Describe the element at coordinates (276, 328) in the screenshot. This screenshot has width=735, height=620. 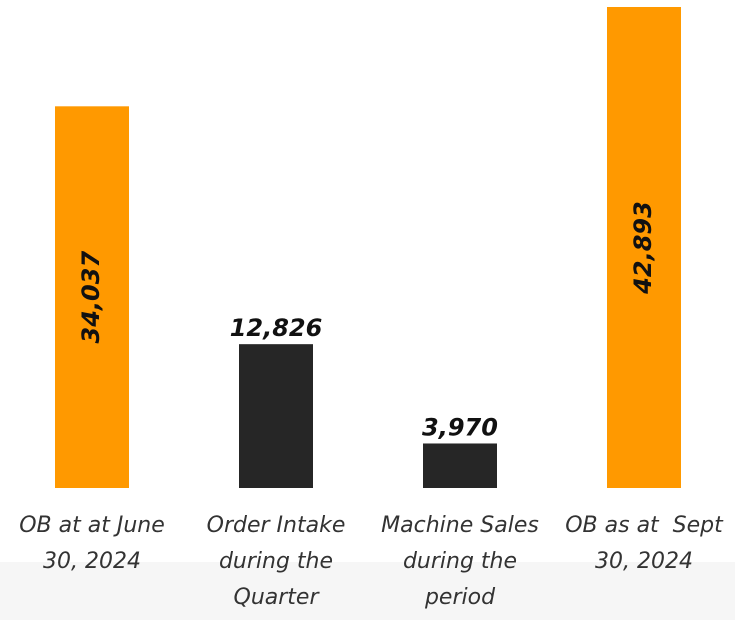
I see `value-label: 12,826` at that location.